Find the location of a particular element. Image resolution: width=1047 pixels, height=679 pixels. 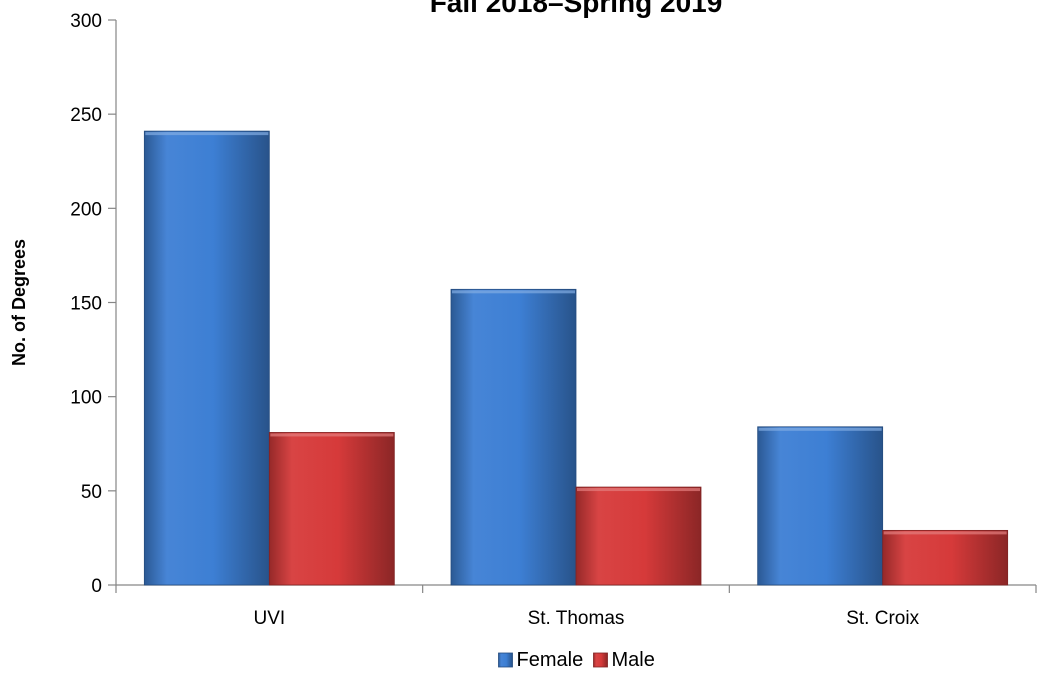

y-tick-label: 150 is located at coordinates (86, 304).